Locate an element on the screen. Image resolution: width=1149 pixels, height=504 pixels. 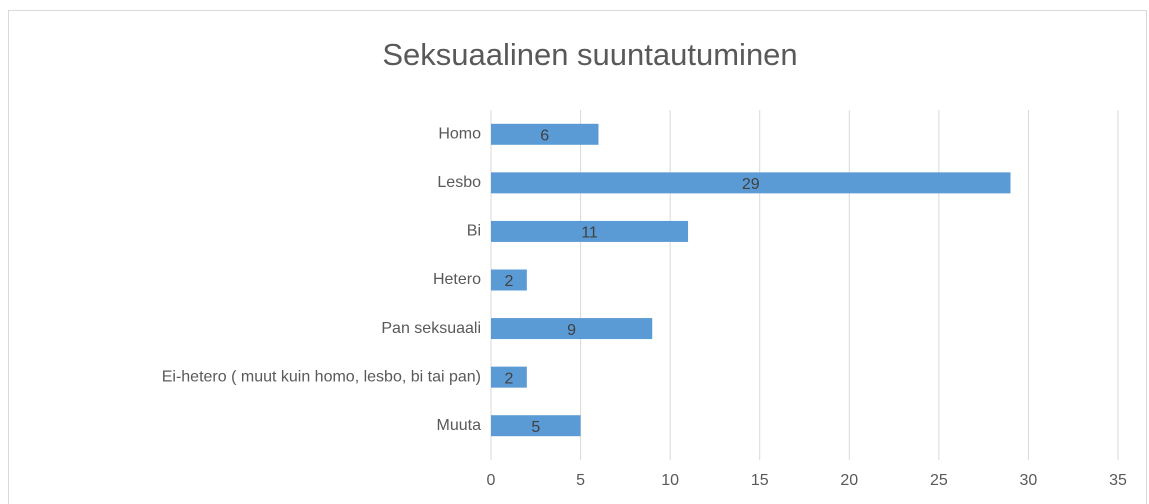
data-label: 6 is located at coordinates (544, 136).